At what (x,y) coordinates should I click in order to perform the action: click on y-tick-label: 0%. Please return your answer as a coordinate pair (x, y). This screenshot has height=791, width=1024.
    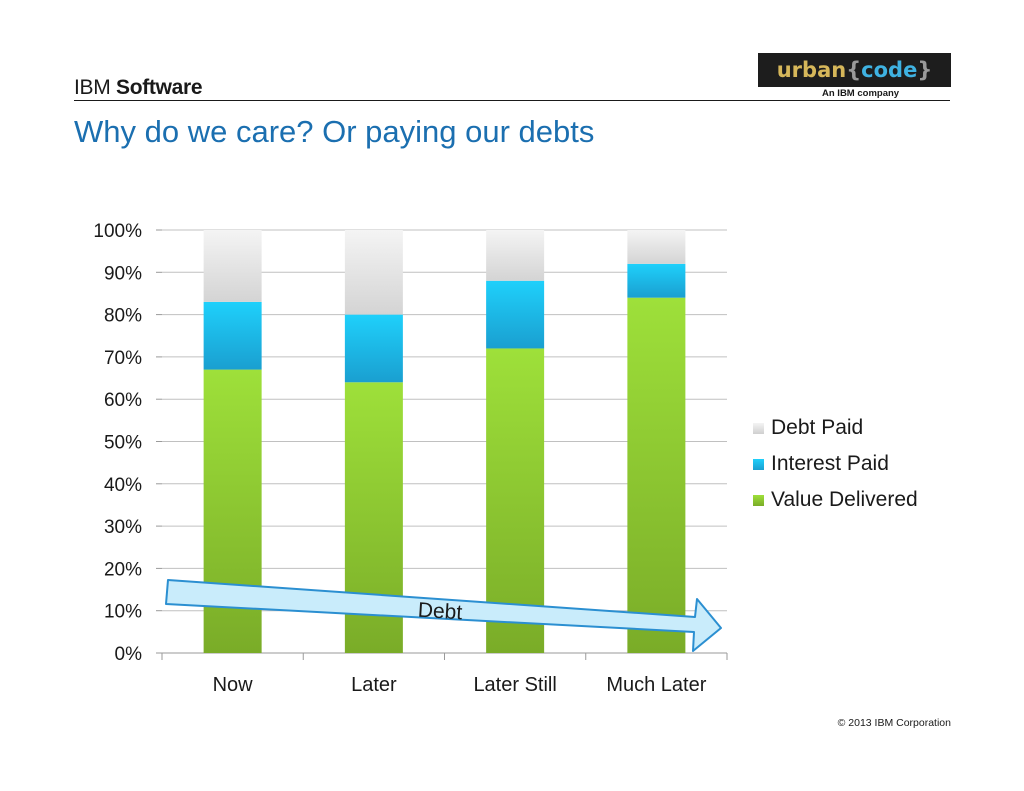
    Looking at the image, I should click on (129, 654).